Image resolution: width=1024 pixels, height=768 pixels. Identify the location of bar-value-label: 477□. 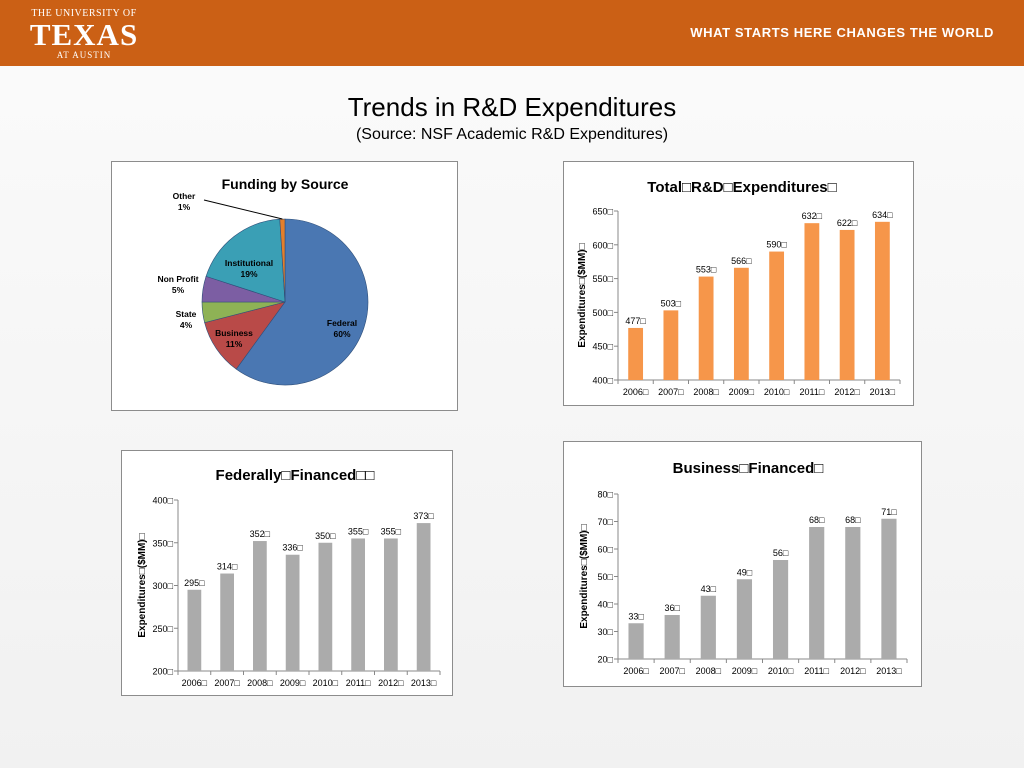
(635, 321).